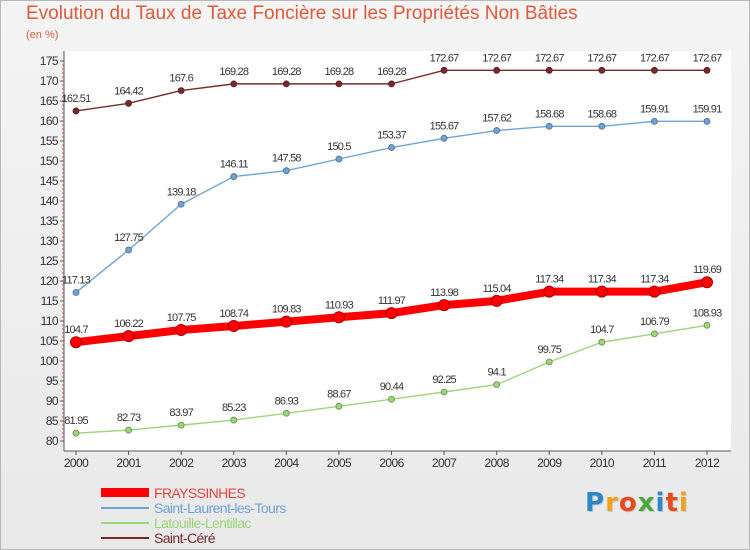  I want to click on data-label: 127.75, so click(129, 238).